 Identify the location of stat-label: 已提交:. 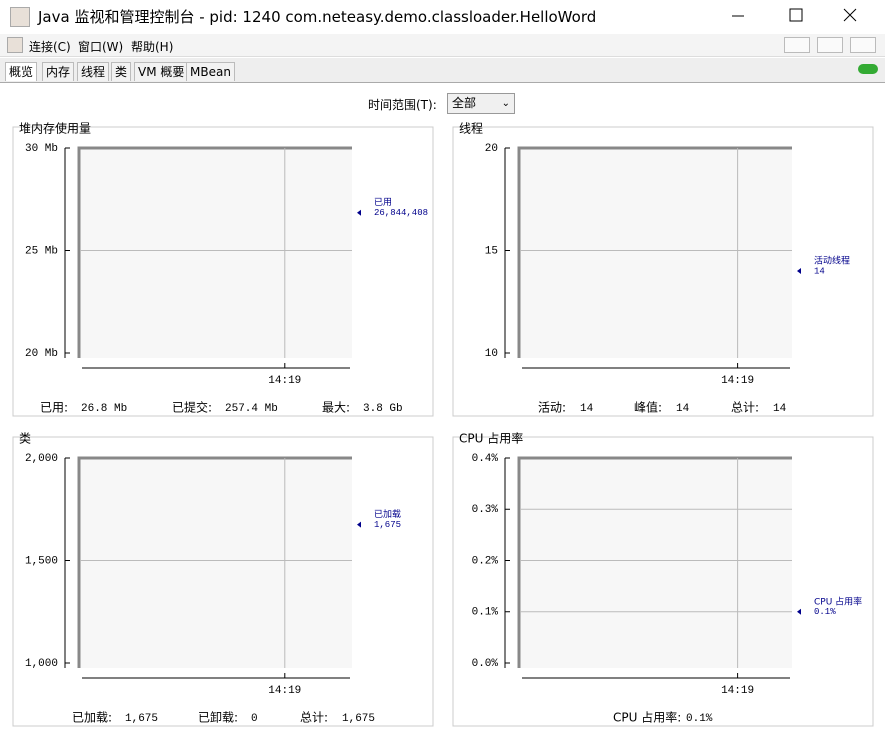
(192, 407).